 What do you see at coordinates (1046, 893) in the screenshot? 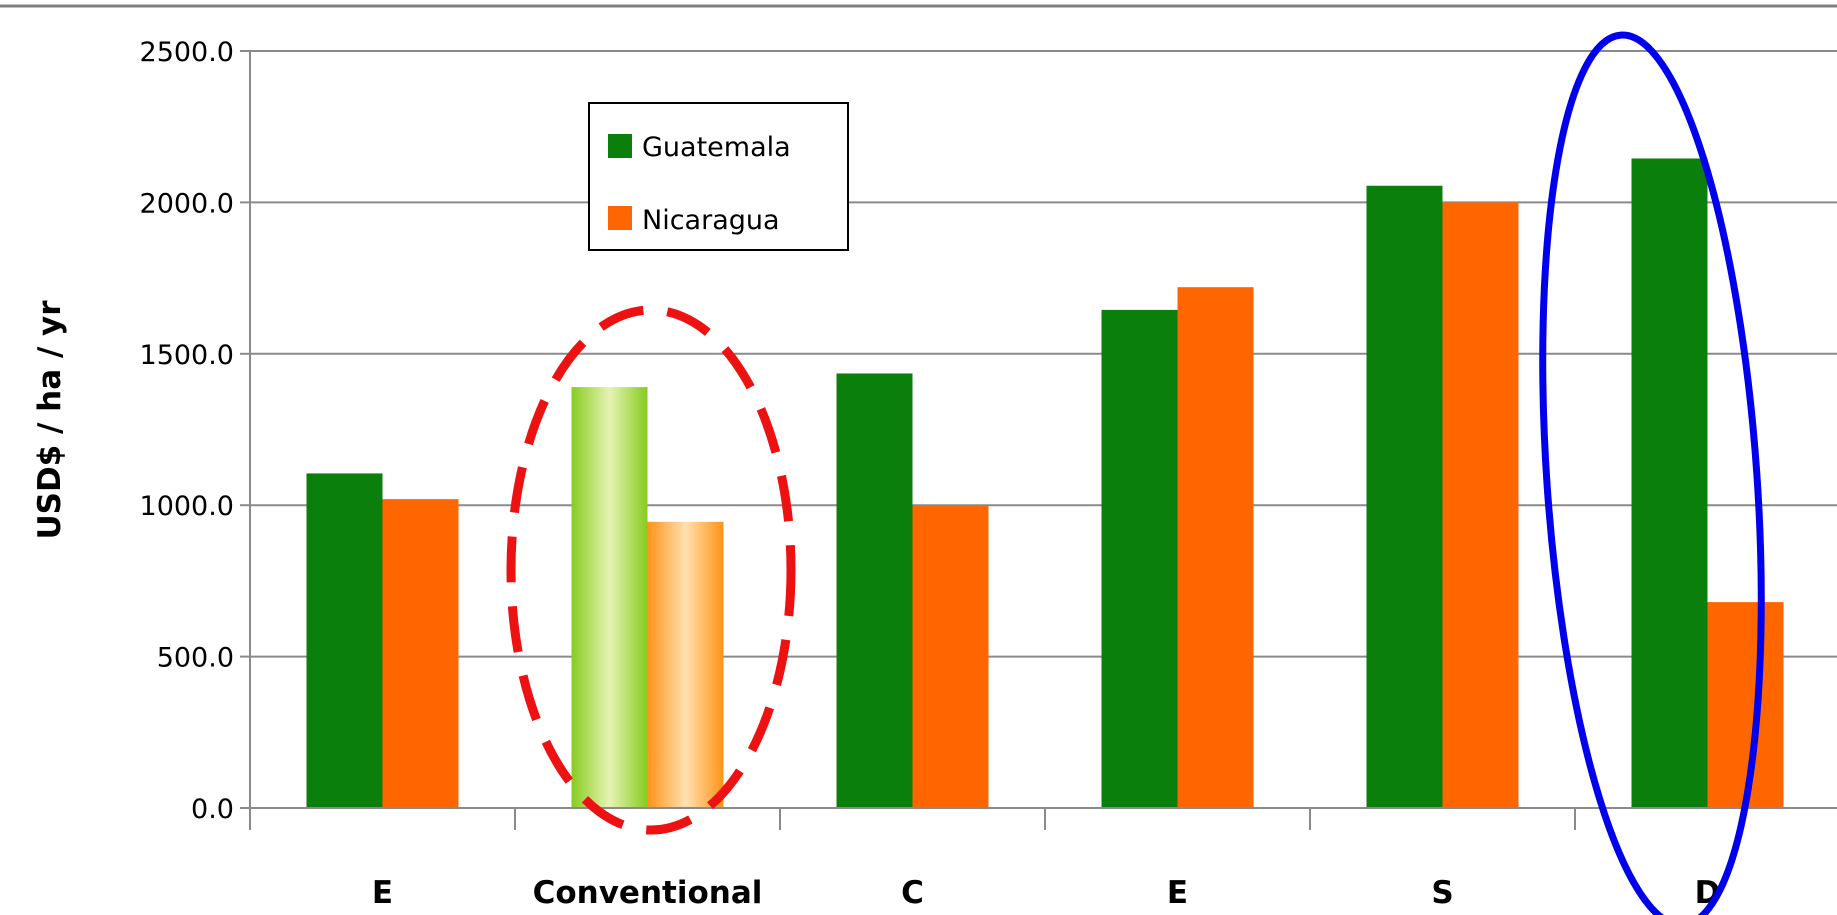
I see `x-category-labels: E Conventional C E S D` at bounding box center [1046, 893].